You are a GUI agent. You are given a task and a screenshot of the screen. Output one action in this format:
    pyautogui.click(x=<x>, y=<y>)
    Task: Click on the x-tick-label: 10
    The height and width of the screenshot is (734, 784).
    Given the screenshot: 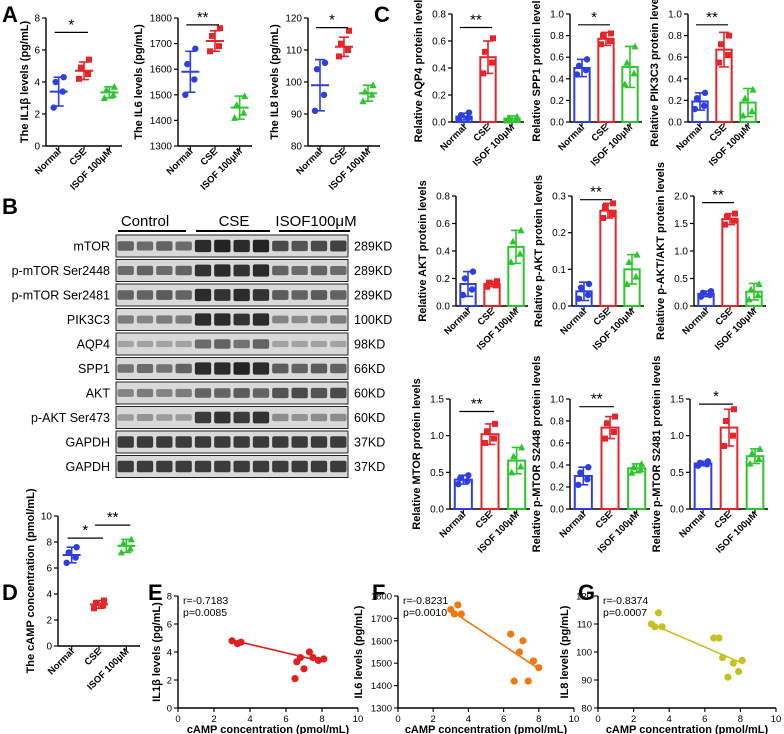 What is the action you would take?
    pyautogui.click(x=358, y=719)
    